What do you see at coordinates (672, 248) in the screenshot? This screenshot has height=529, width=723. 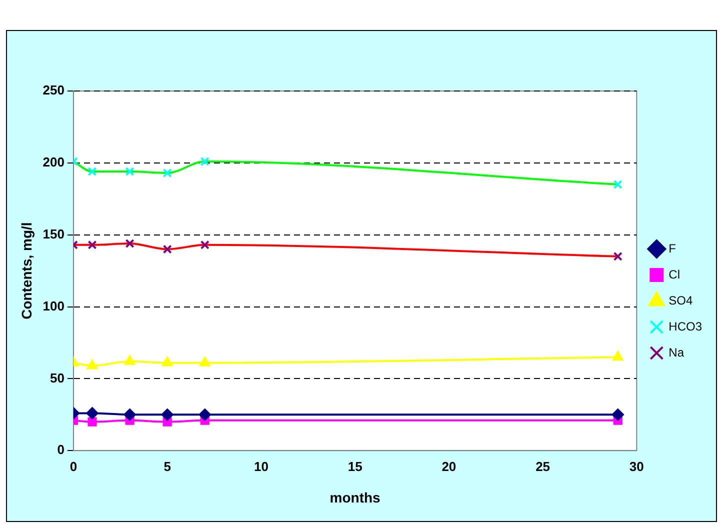 I see `legend-label: F` at bounding box center [672, 248].